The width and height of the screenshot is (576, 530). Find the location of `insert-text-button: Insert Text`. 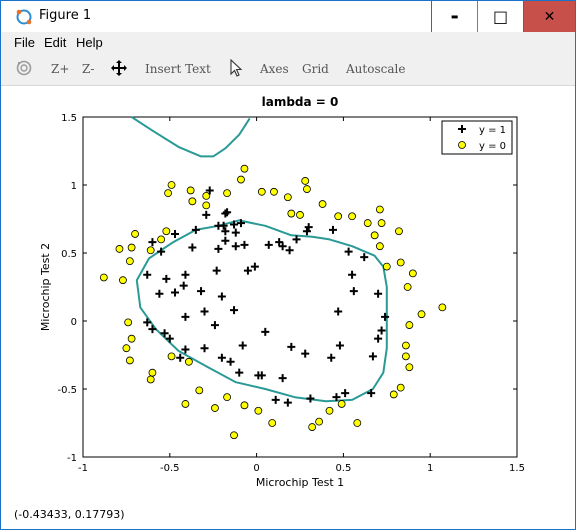

insert-text-button: Insert Text is located at coordinates (178, 69).